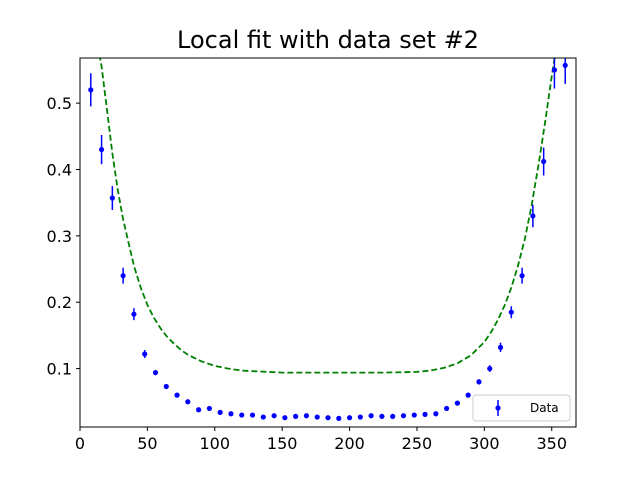 This screenshot has width=640, height=480. Describe the element at coordinates (417, 443) in the screenshot. I see `x-tick-label: 250` at that location.